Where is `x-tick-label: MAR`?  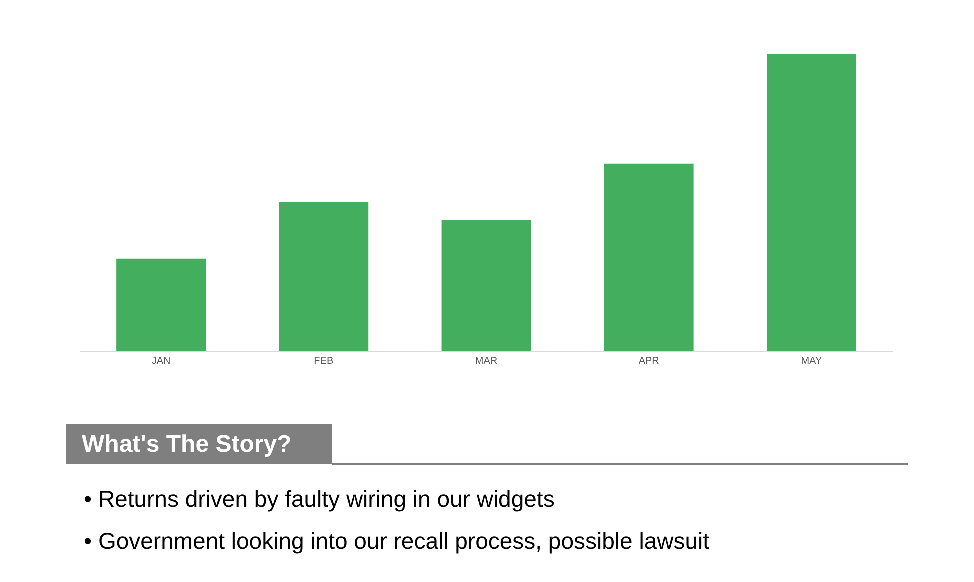 x-tick-label: MAR is located at coordinates (486, 361).